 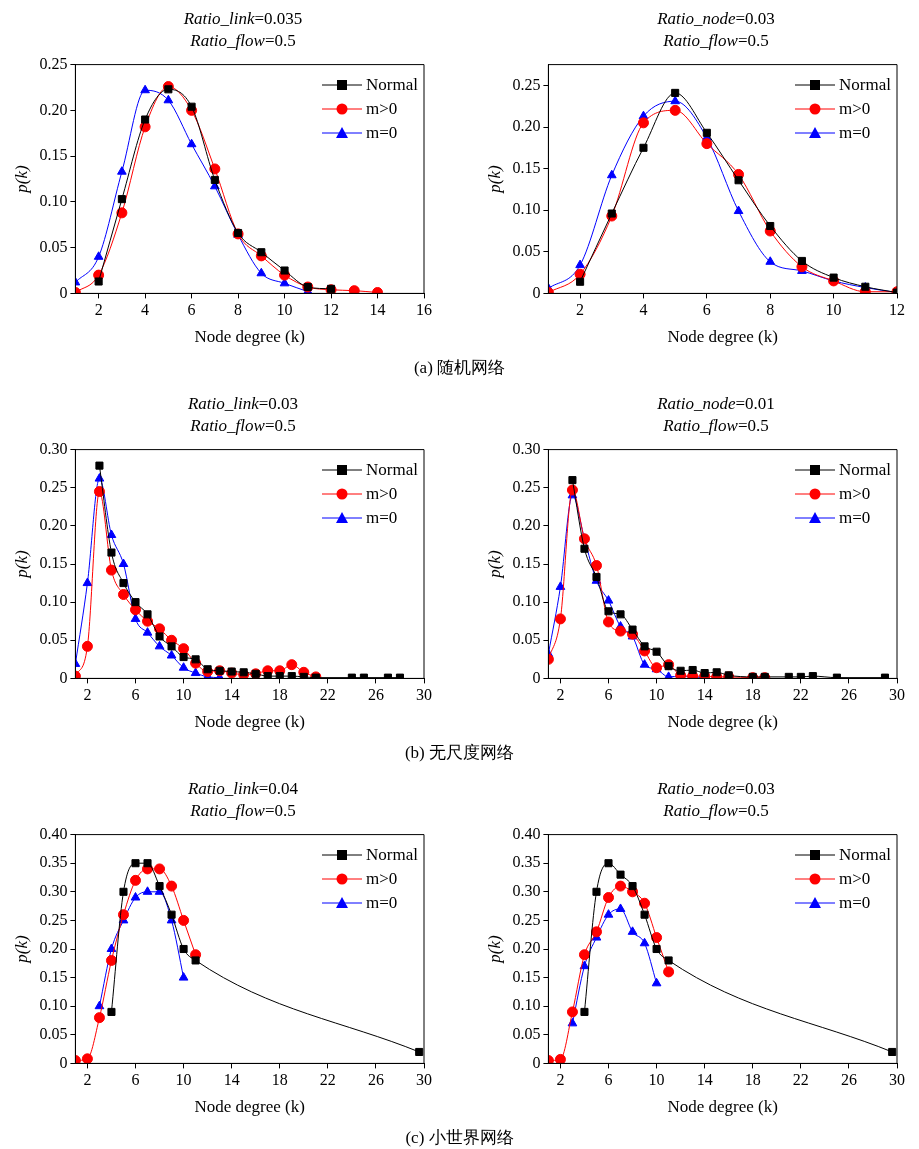 I want to click on x-tick-label: 8, so click(x=238, y=310).